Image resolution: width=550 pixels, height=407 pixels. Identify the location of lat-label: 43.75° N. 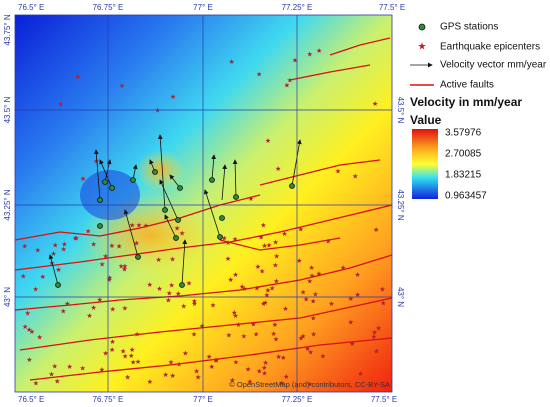
(7, 29).